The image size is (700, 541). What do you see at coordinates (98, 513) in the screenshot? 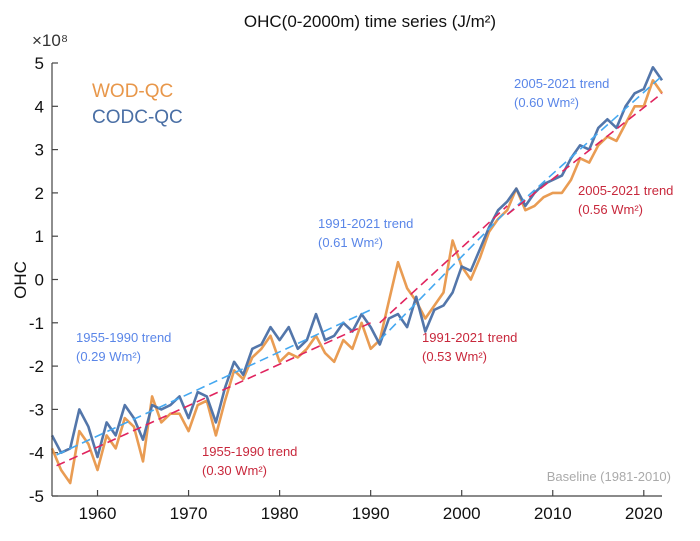
I see `x-tick-label: 1960` at bounding box center [98, 513].